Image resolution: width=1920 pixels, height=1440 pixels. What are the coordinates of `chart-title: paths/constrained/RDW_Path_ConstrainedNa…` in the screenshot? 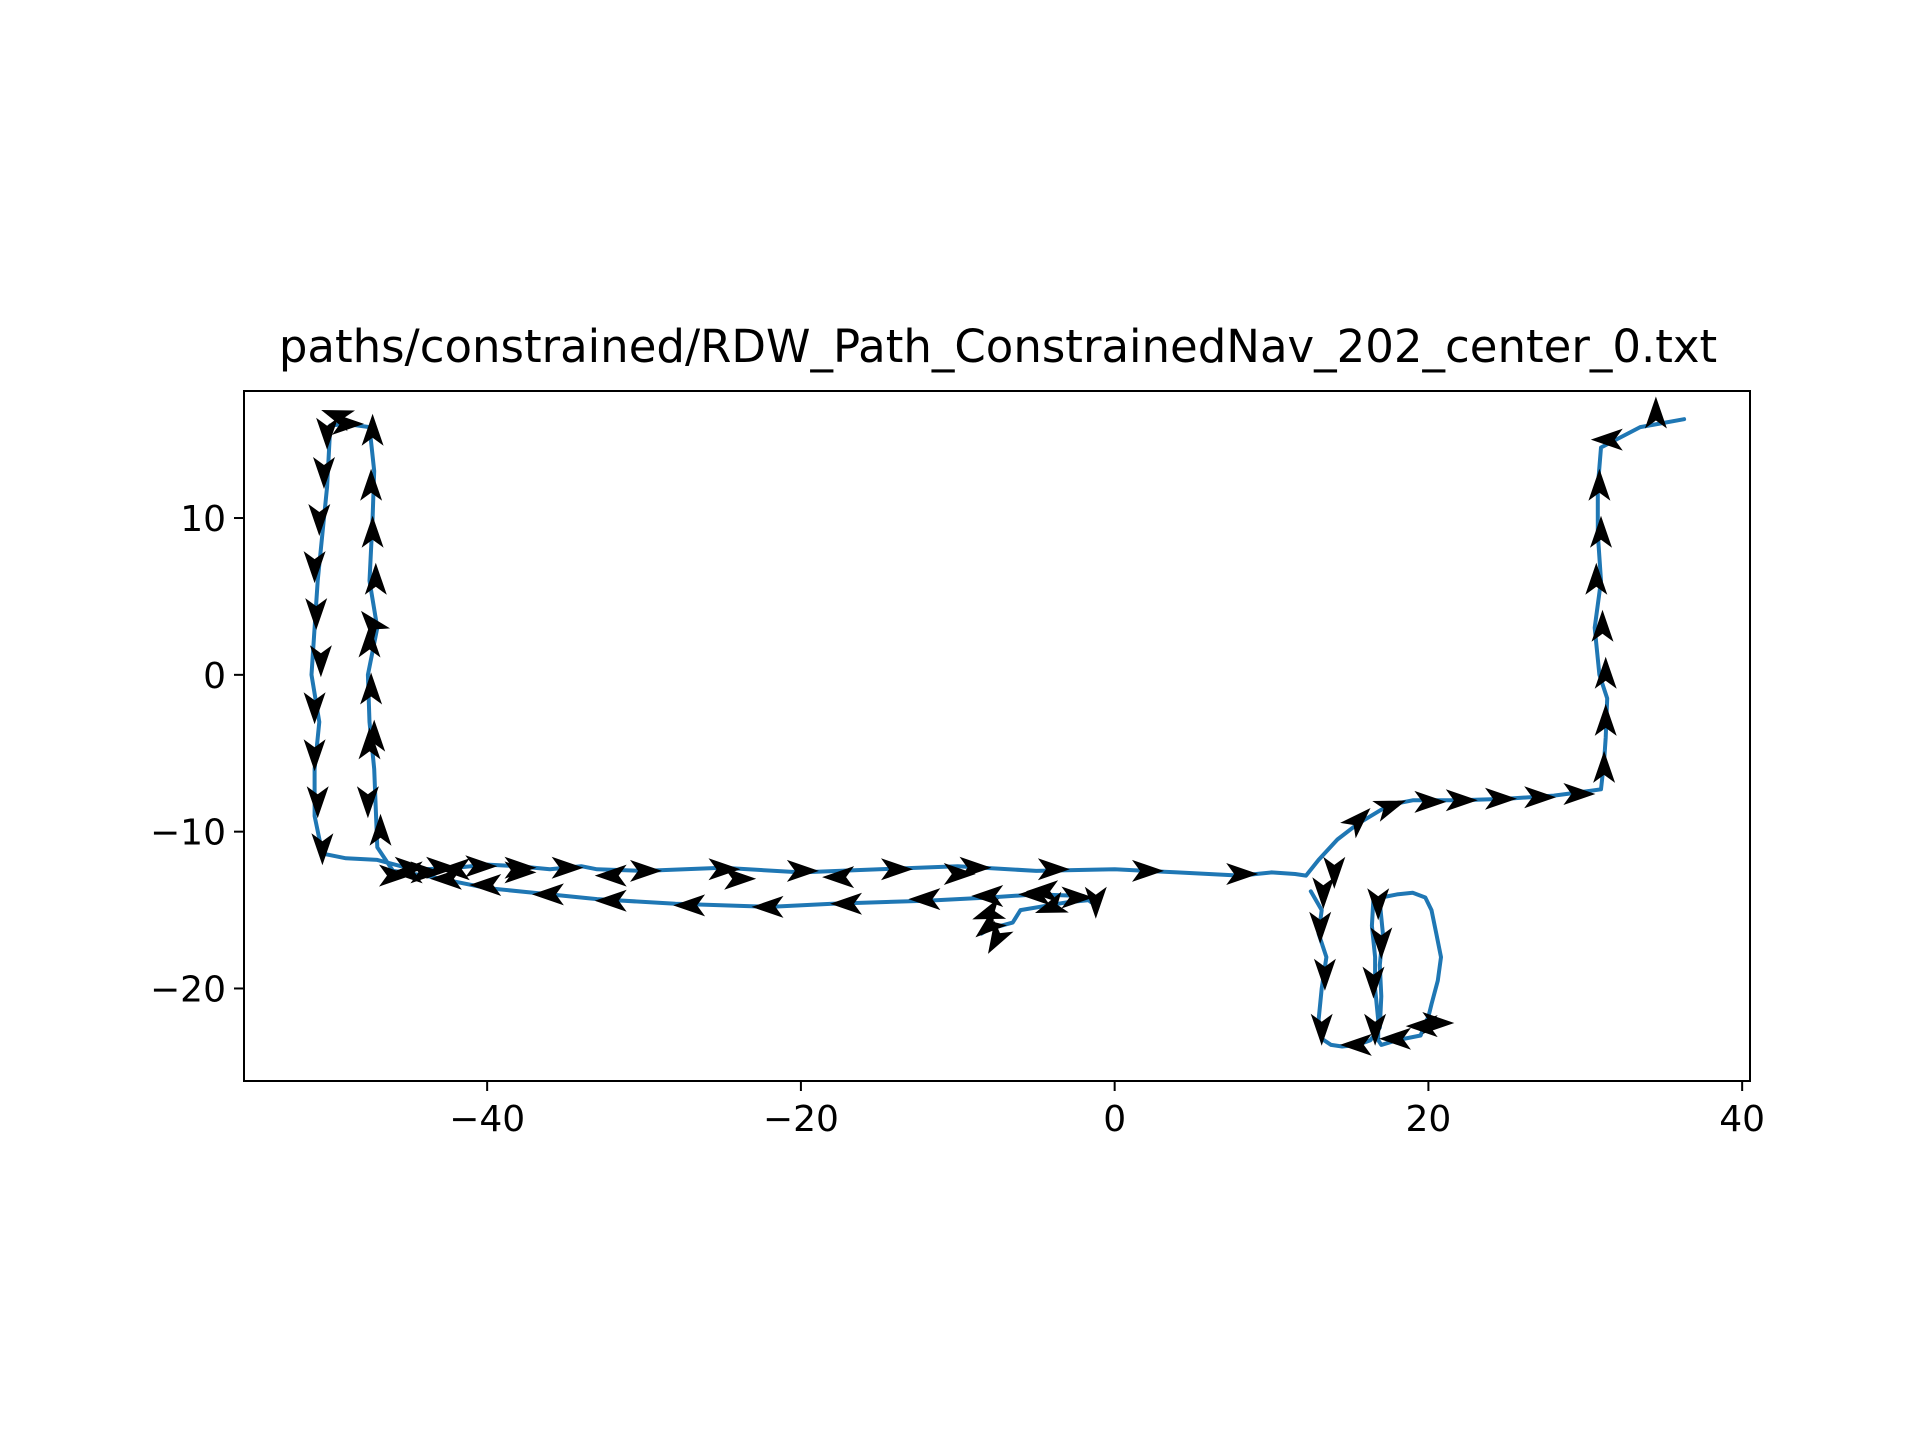 It's located at (998, 346).